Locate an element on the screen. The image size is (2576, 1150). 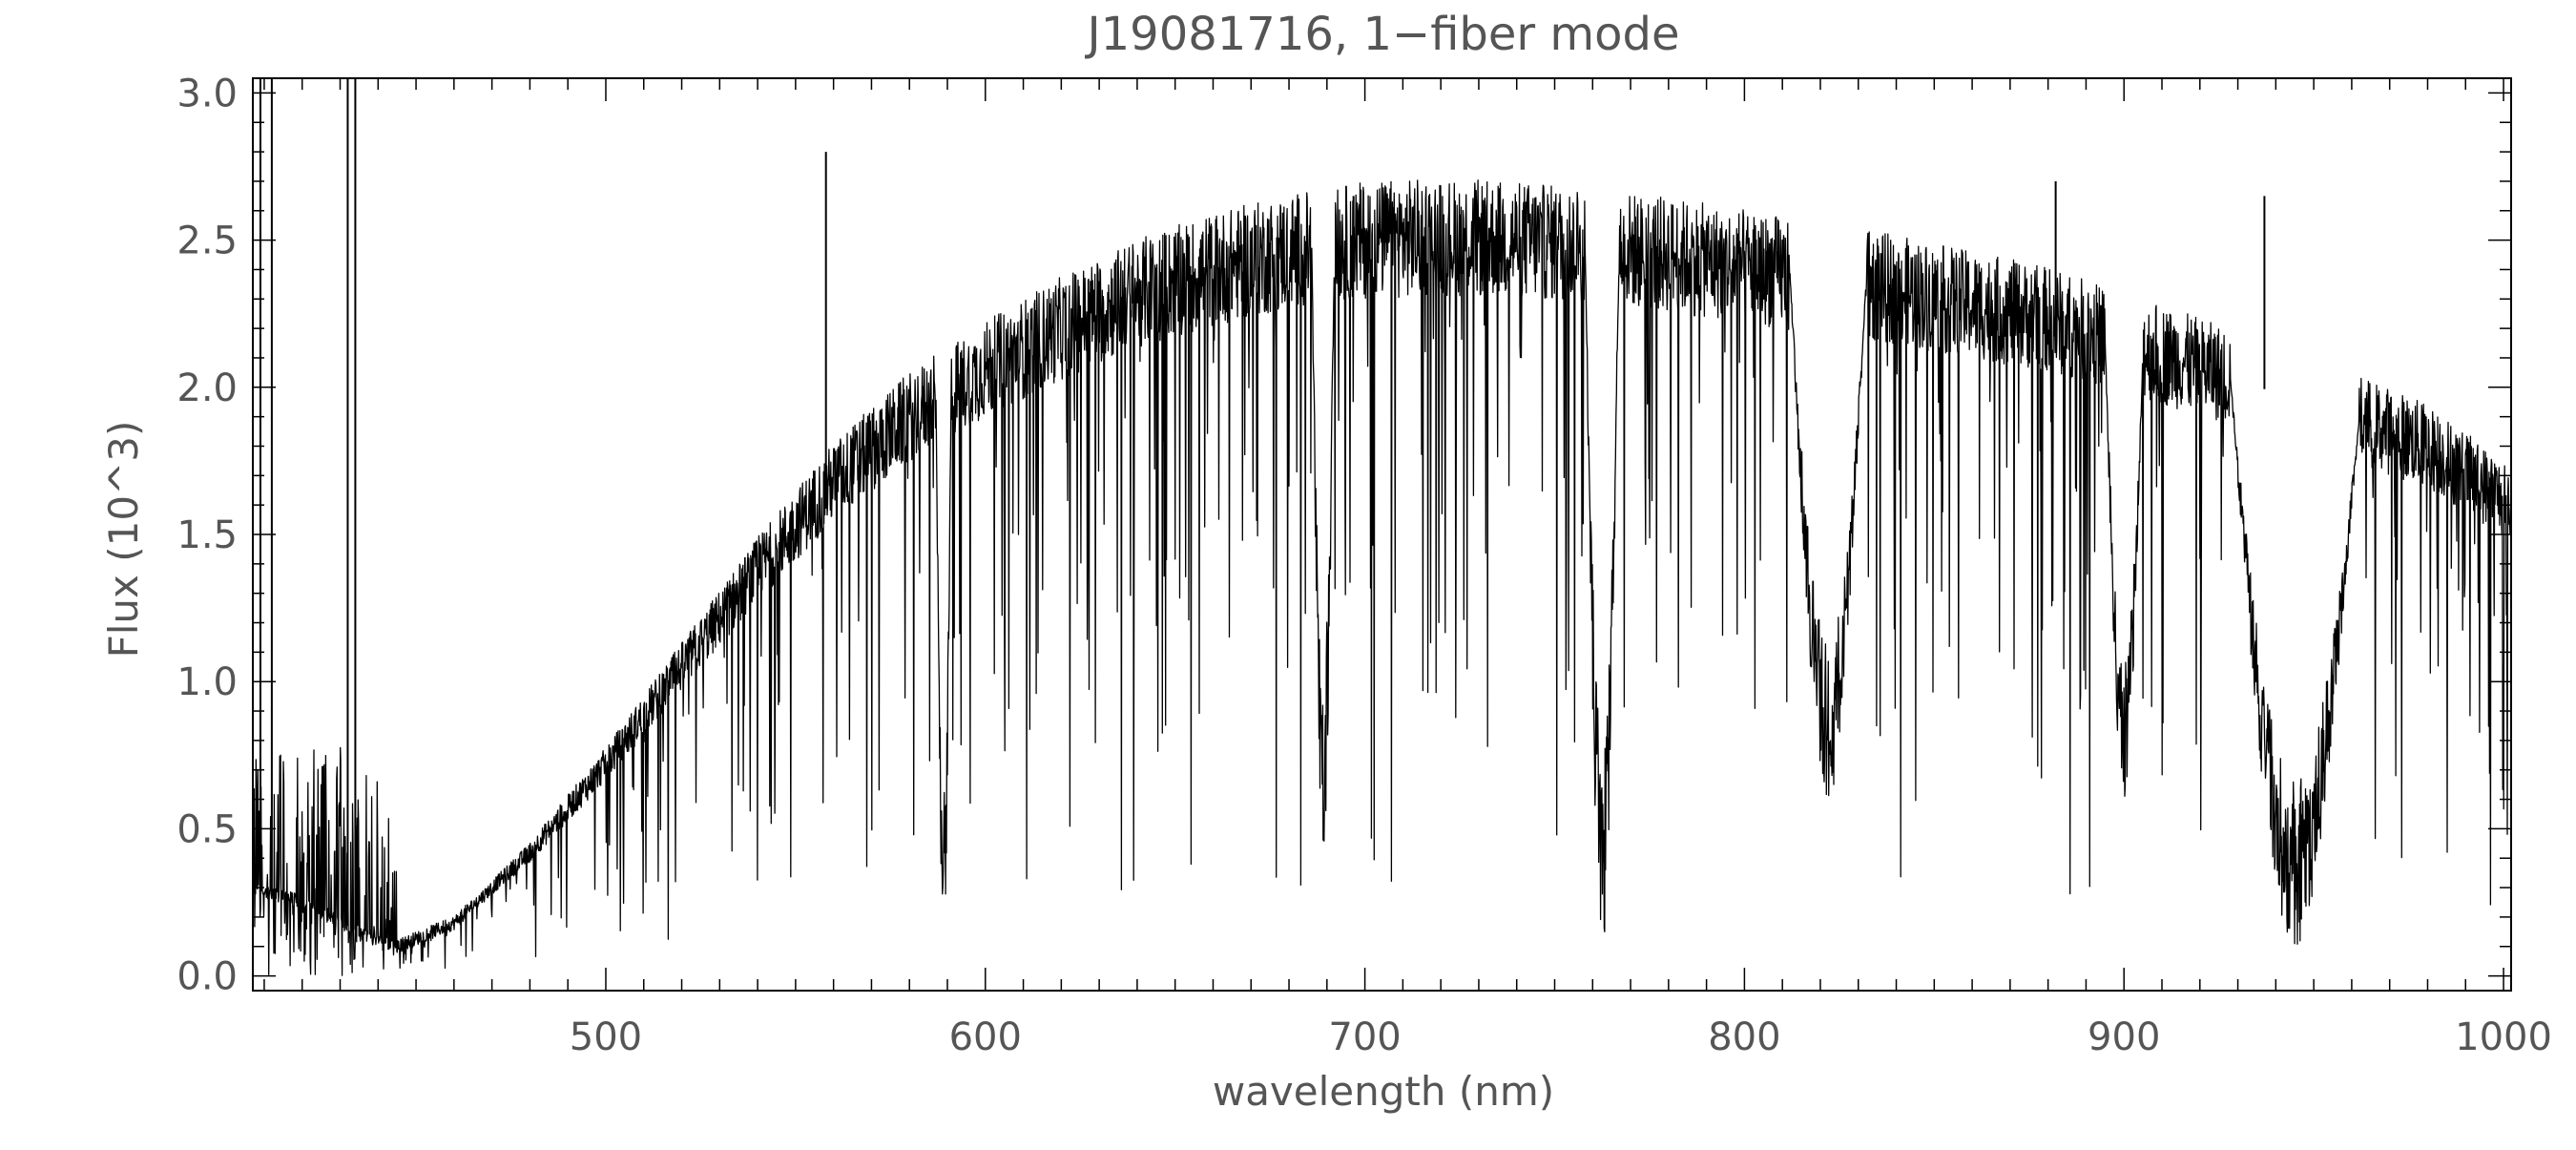
y-tick-label: 0.0 is located at coordinates (207, 977).